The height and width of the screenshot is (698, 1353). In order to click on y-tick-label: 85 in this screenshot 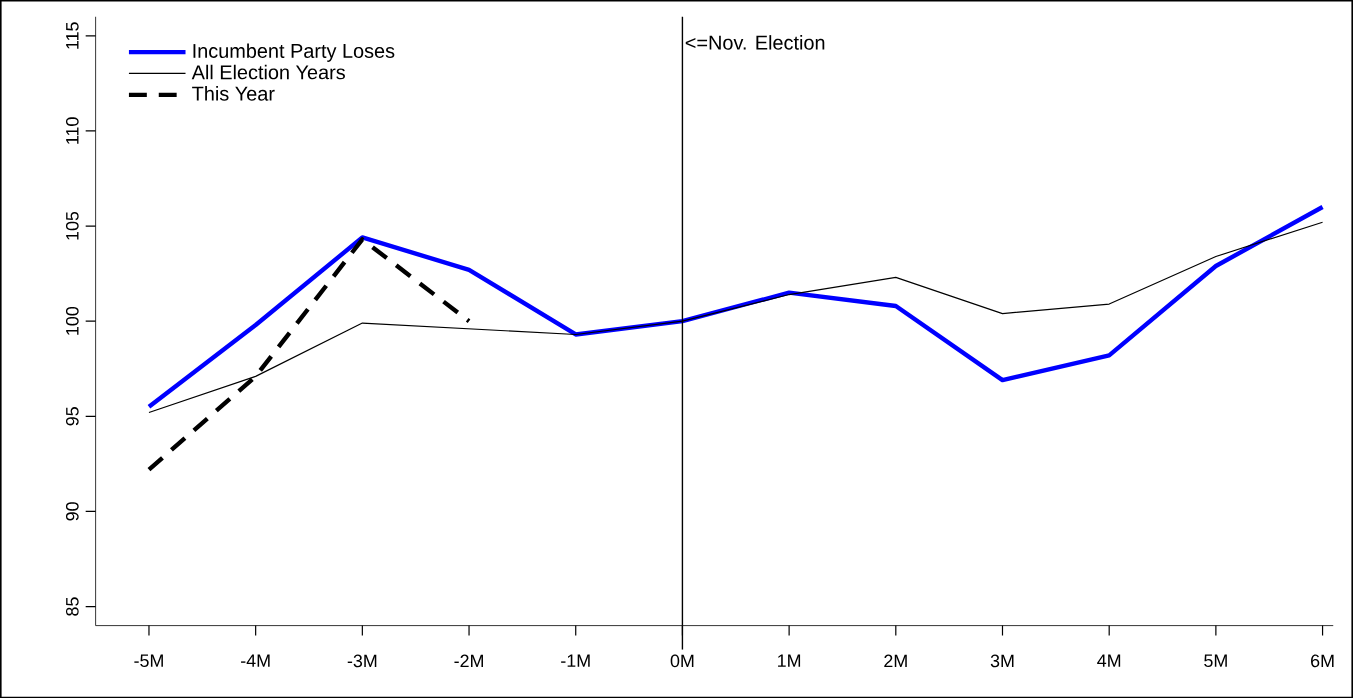, I will do `click(72, 606)`.